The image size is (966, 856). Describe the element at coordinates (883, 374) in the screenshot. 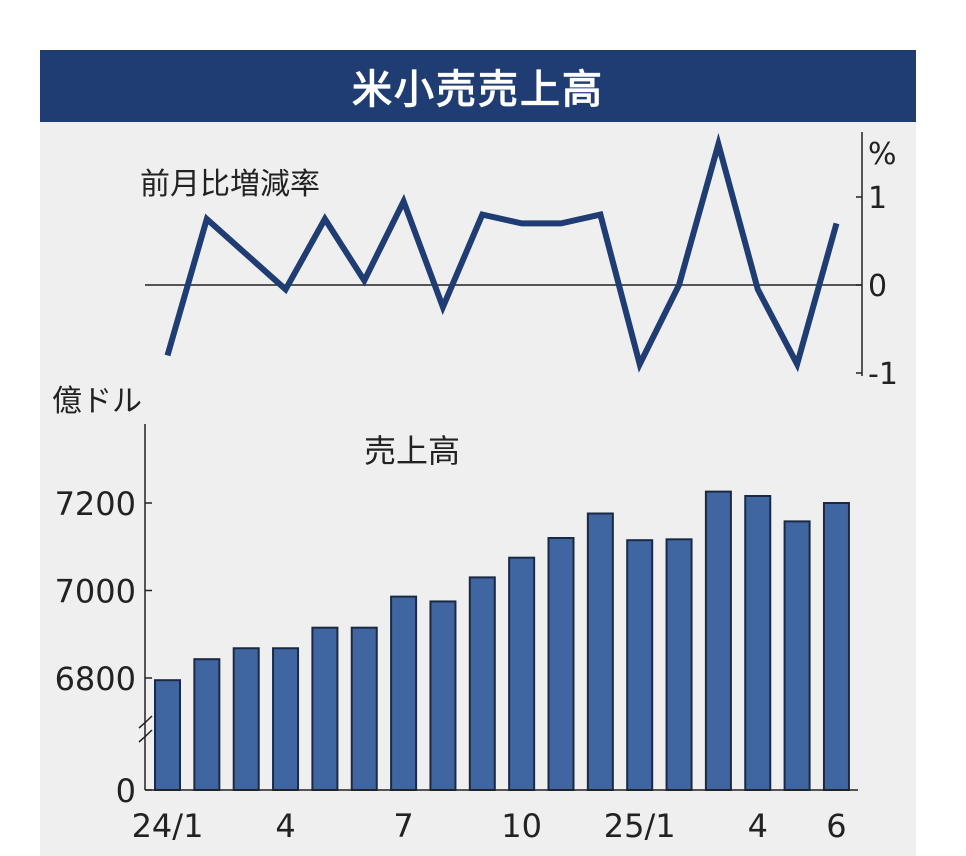

I see `line-tick-label: -1` at that location.